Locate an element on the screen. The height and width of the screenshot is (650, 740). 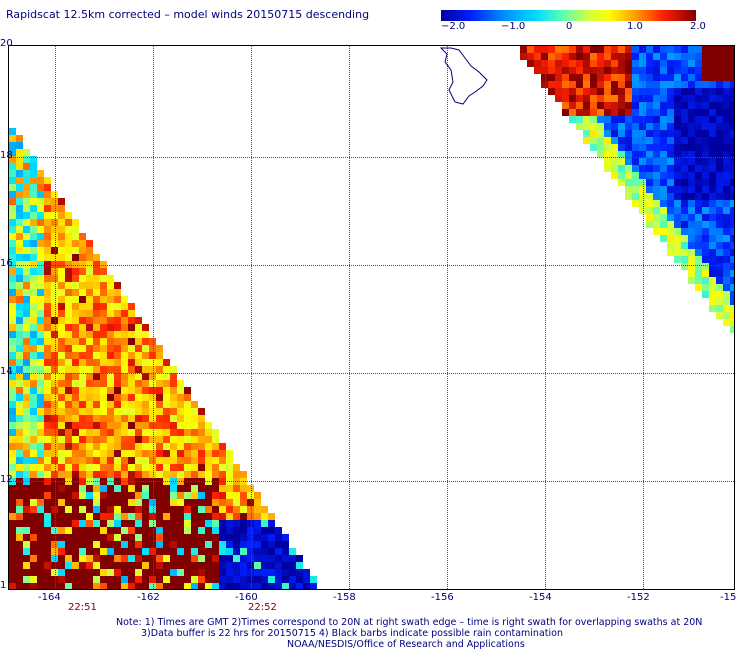
x-axis-label: -15 is located at coordinates (728, 597).